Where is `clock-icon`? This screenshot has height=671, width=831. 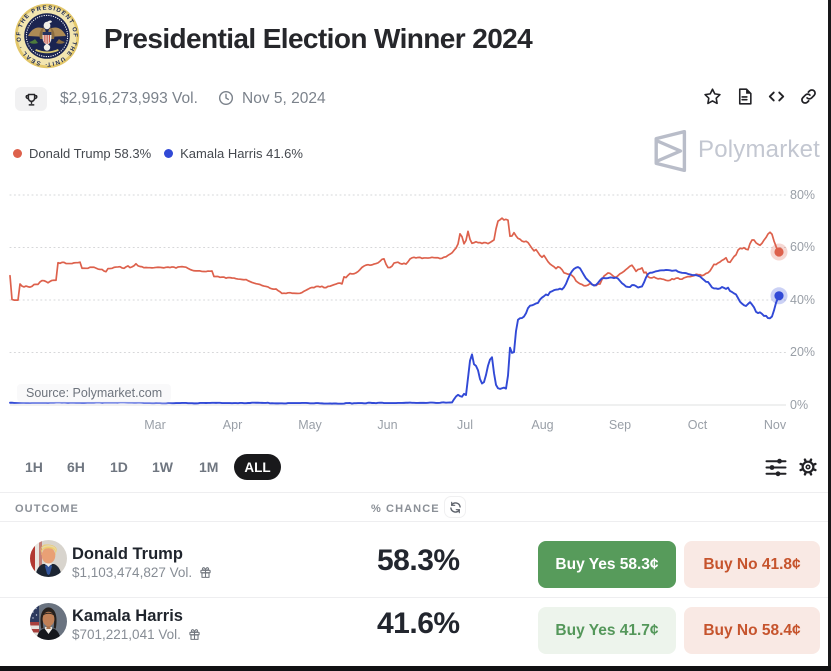
clock-icon is located at coordinates (226, 98).